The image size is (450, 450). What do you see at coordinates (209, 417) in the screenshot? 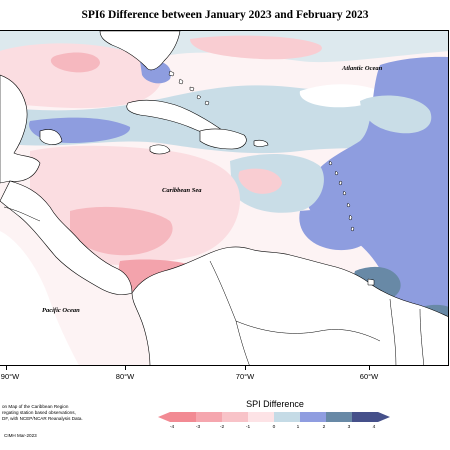
I see `legend-swatch-minus3` at bounding box center [209, 417].